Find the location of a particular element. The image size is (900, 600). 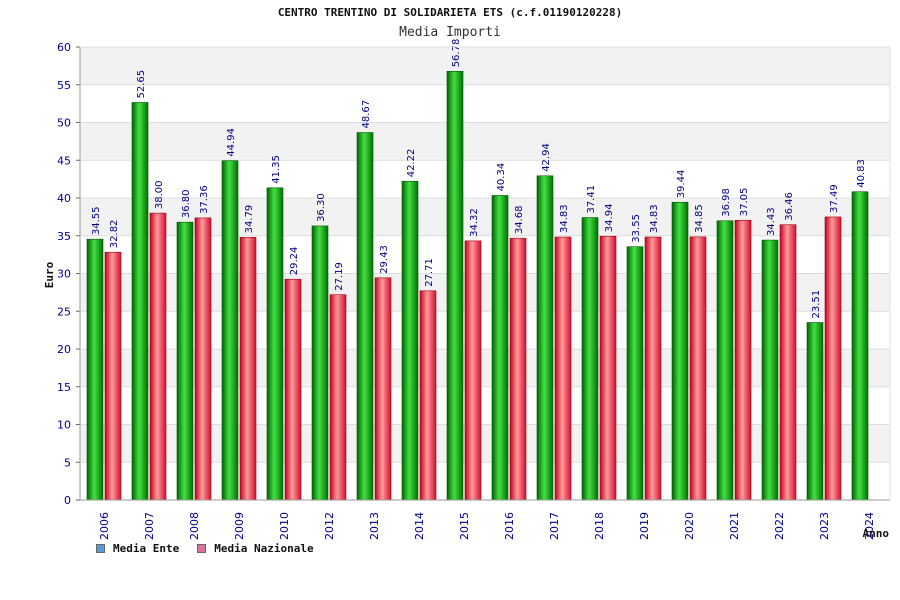

x-tick-label: 2019 is located at coordinates (644, 526).